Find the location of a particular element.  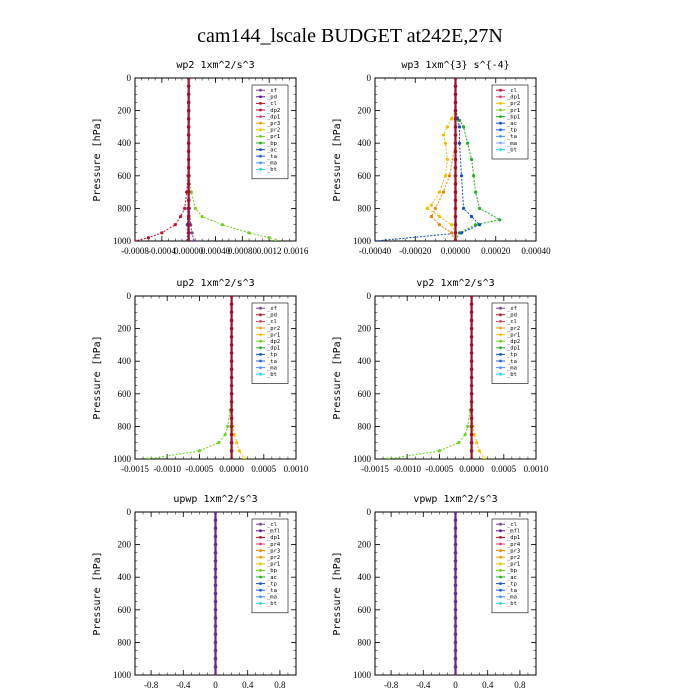

panel-title: upwp 1xm^2/s^3 is located at coordinates (215, 499).